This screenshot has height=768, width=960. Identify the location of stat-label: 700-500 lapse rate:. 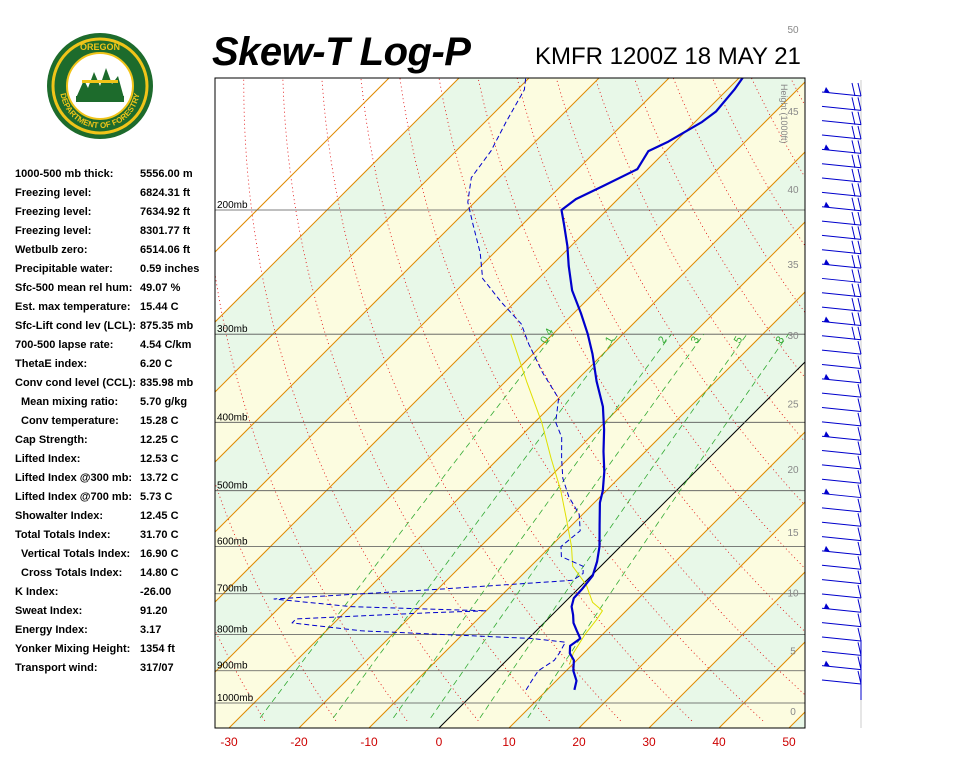
(64, 345).